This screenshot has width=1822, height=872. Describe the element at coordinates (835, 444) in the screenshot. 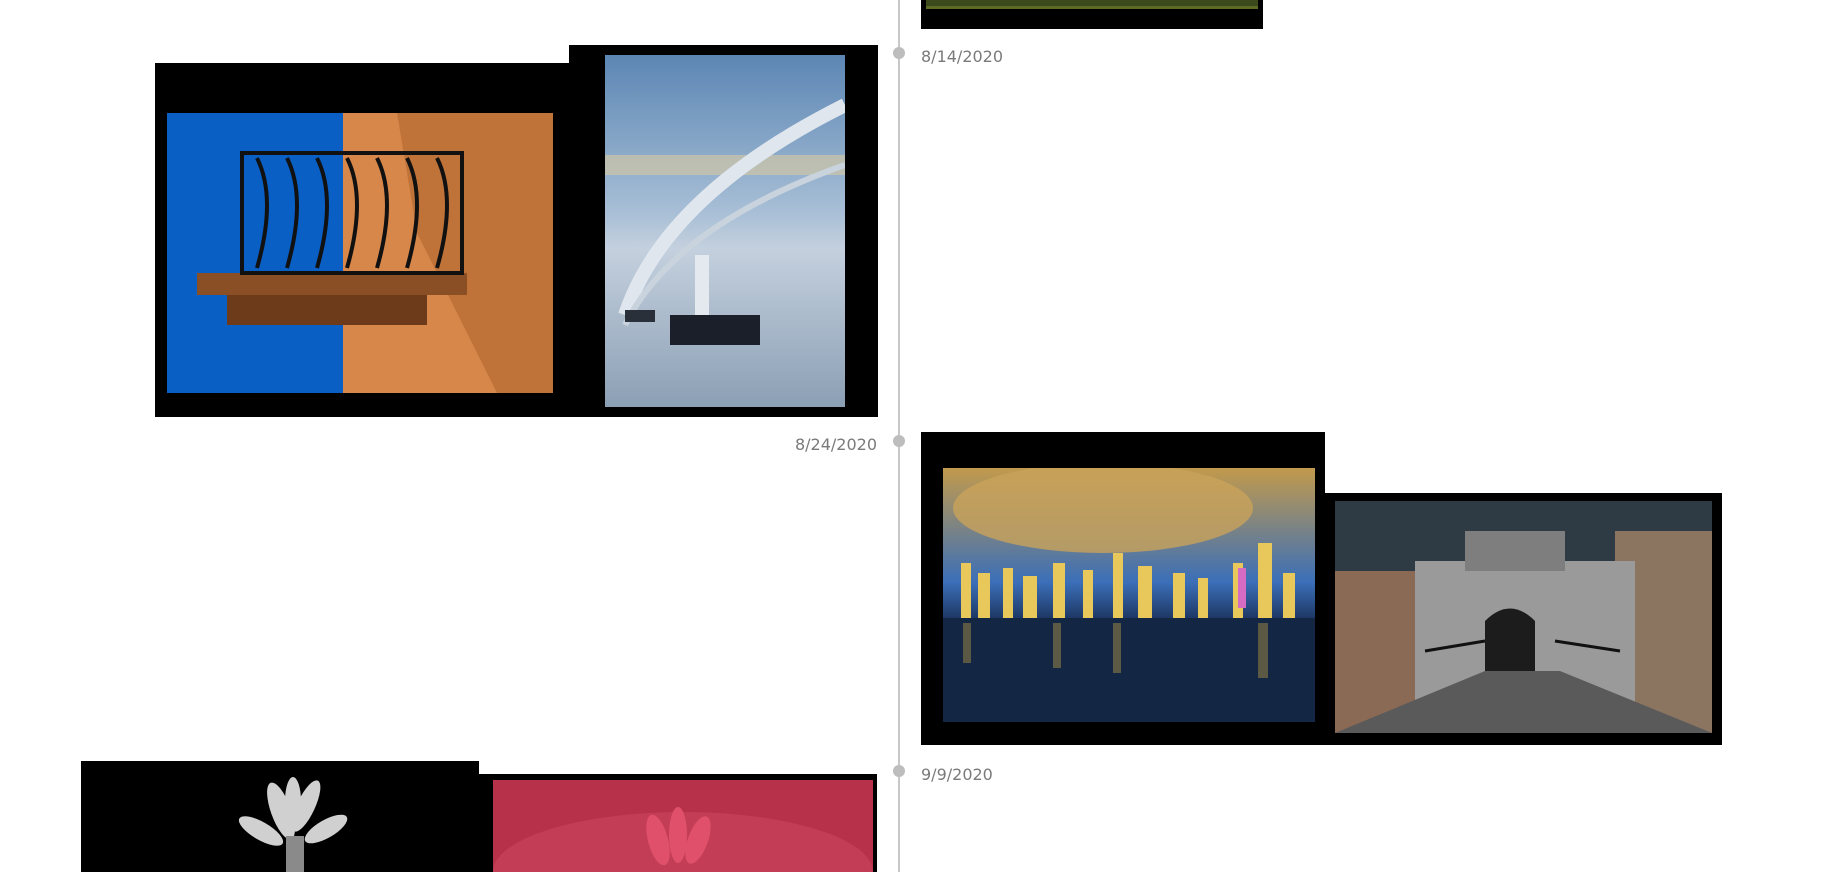

I see `entry-date: 8/24/2020` at that location.